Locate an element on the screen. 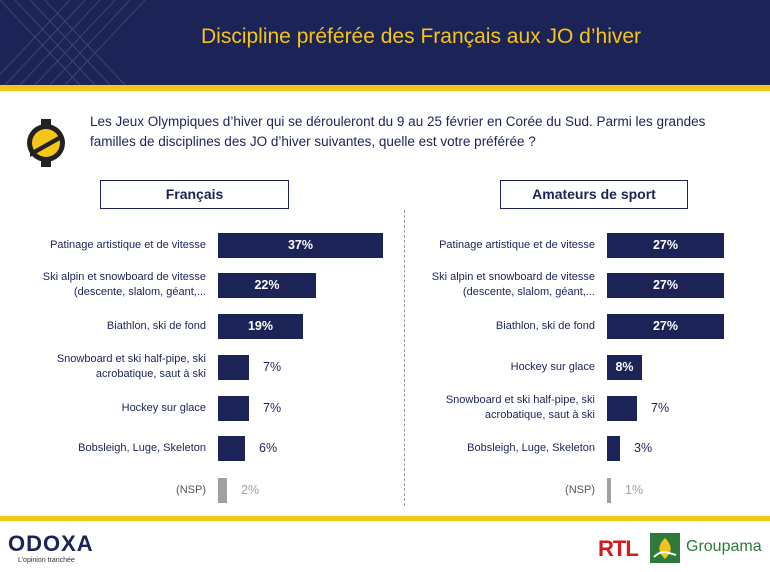  groupama-logo: Groupama is located at coordinates (724, 546).